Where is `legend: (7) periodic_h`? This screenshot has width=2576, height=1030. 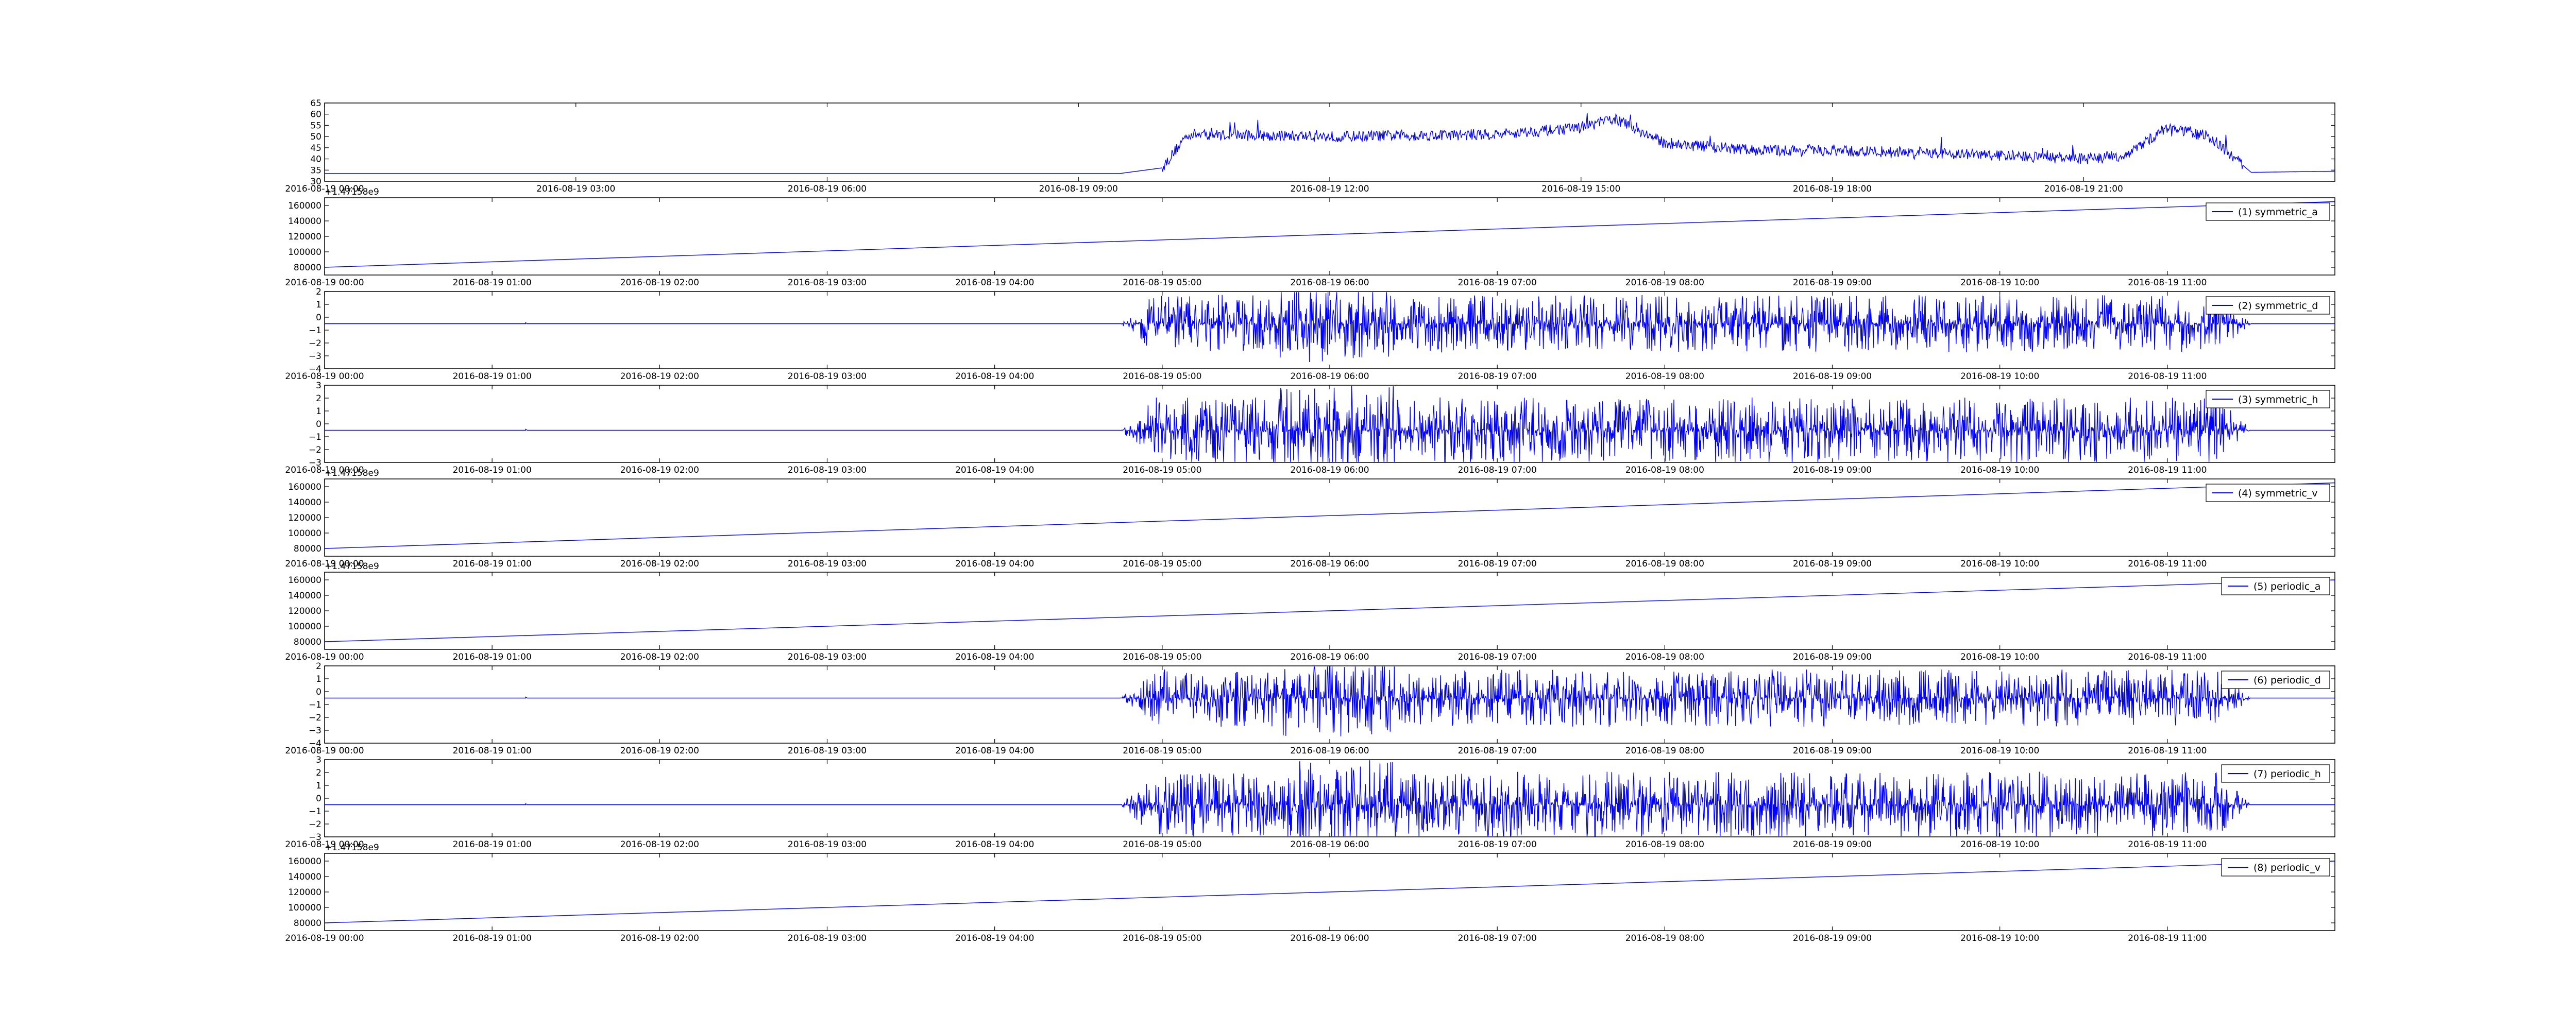 legend: (7) periodic_h is located at coordinates (2275, 773).